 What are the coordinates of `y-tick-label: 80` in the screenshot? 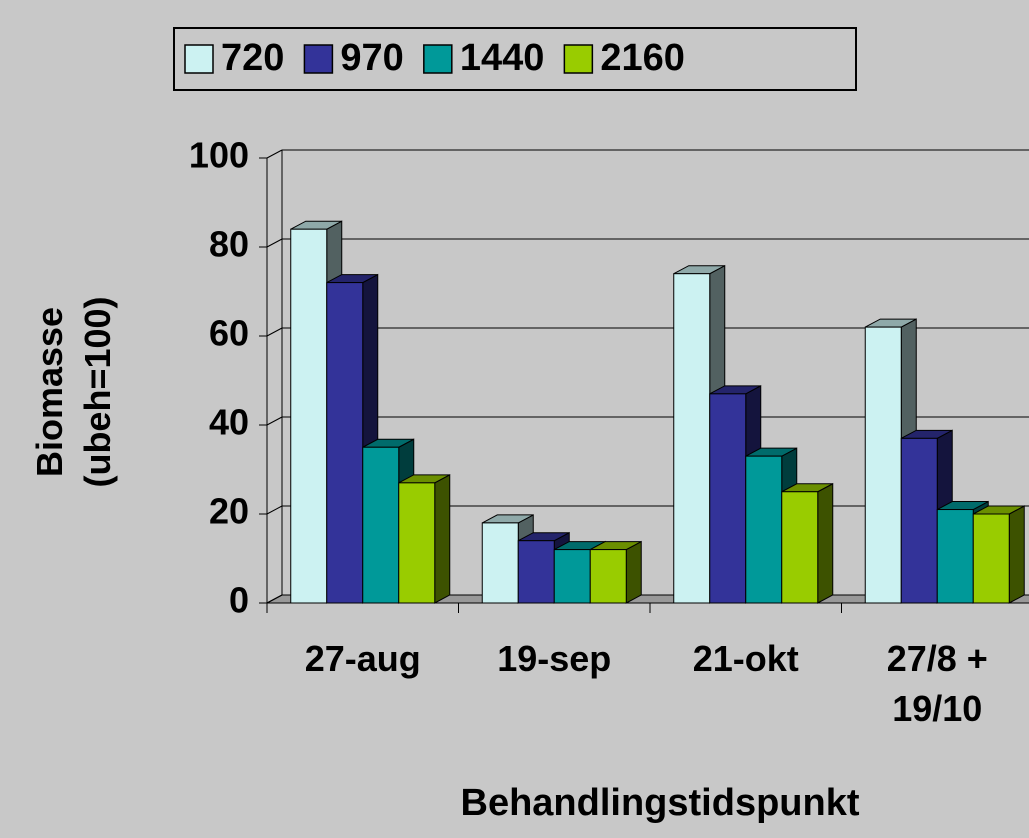 It's located at (229, 244).